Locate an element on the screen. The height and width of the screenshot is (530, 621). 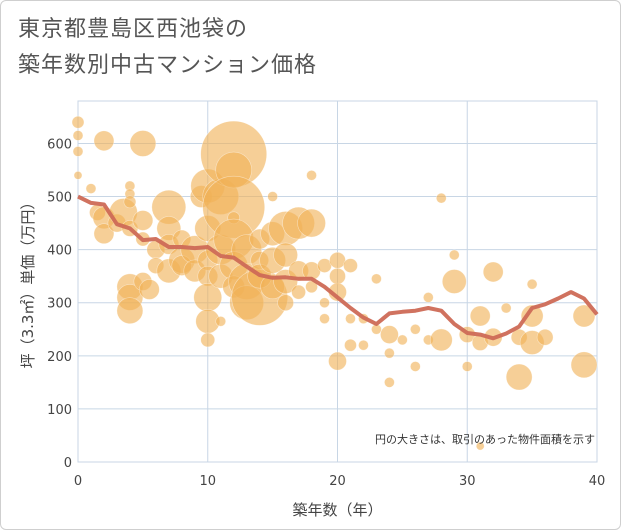
y-tick-label: 100 is located at coordinates (59, 410).